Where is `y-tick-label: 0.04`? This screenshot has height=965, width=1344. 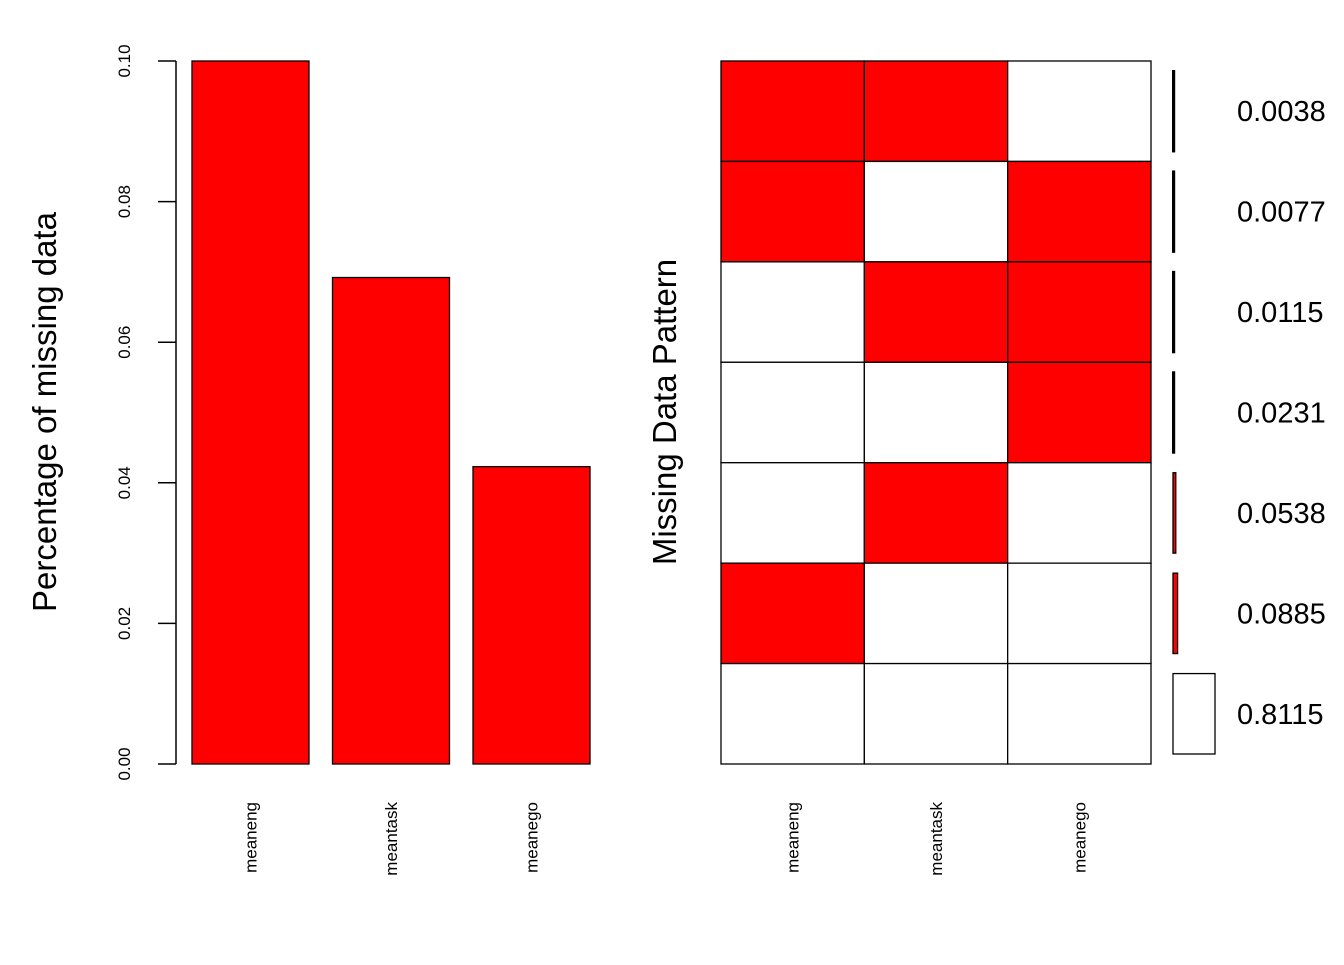 y-tick-label: 0.04 is located at coordinates (124, 482).